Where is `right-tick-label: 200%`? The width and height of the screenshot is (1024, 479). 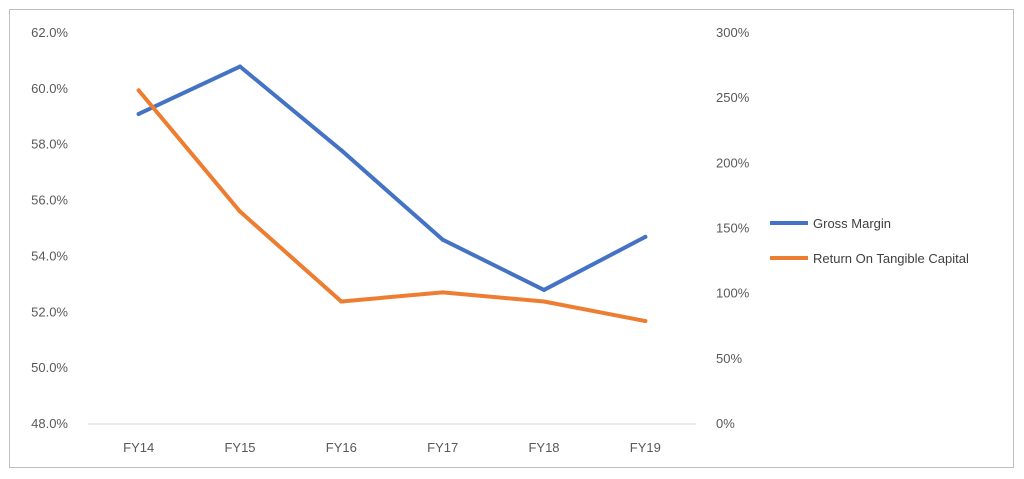
right-tick-label: 200% is located at coordinates (733, 162).